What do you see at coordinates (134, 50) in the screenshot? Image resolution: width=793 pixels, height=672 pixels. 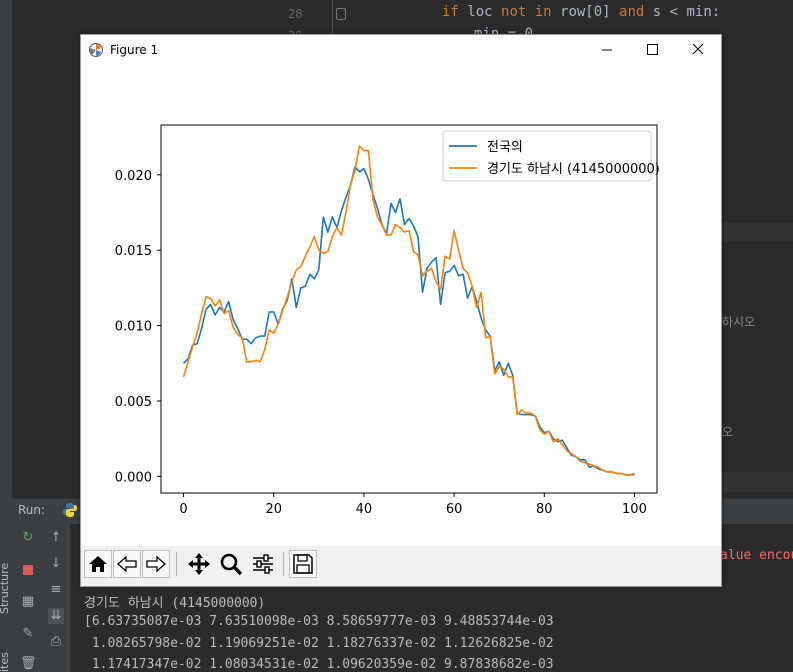 I see `window-title: Figure 1` at bounding box center [134, 50].